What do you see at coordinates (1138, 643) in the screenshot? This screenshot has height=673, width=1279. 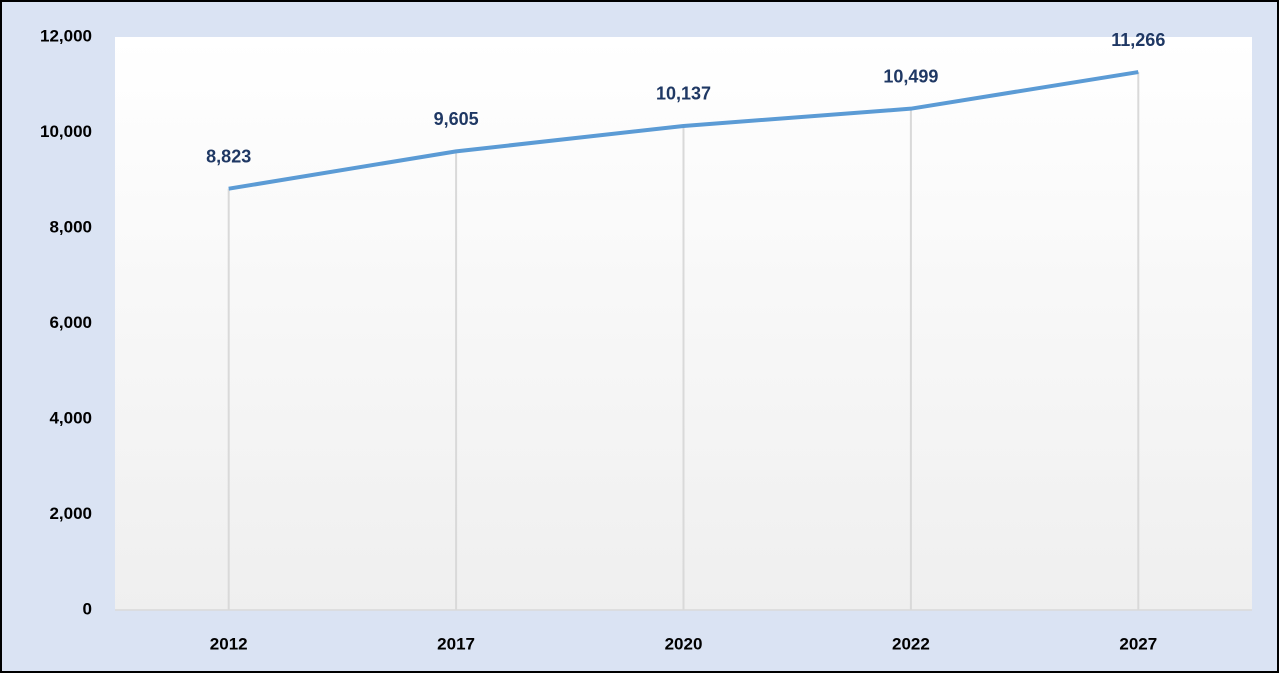 I see `x-tick-label: 2027` at bounding box center [1138, 643].